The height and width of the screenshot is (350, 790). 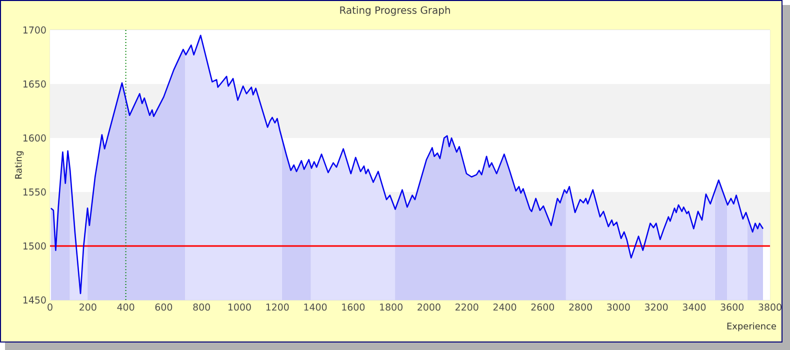 What do you see at coordinates (656, 307) in the screenshot?
I see `x-tick-label: 3200` at bounding box center [656, 307].